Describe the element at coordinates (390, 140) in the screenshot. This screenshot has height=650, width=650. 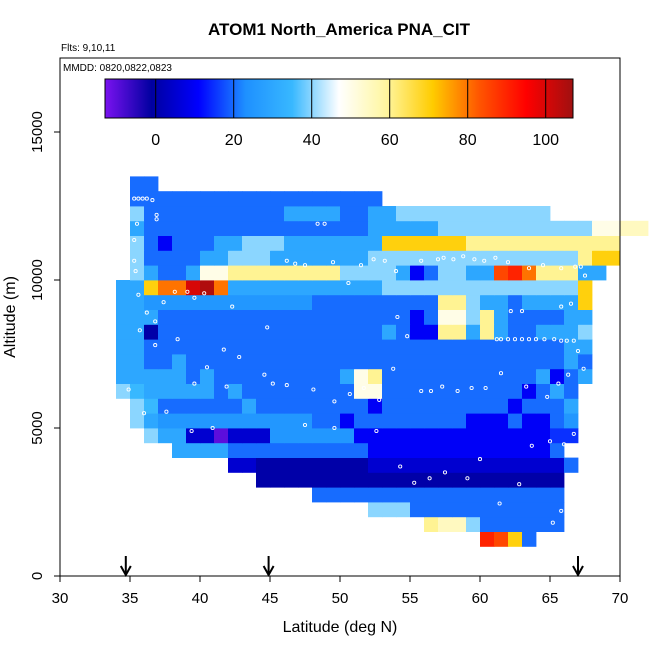
I see `colorbar-tick-label: 60` at that location.